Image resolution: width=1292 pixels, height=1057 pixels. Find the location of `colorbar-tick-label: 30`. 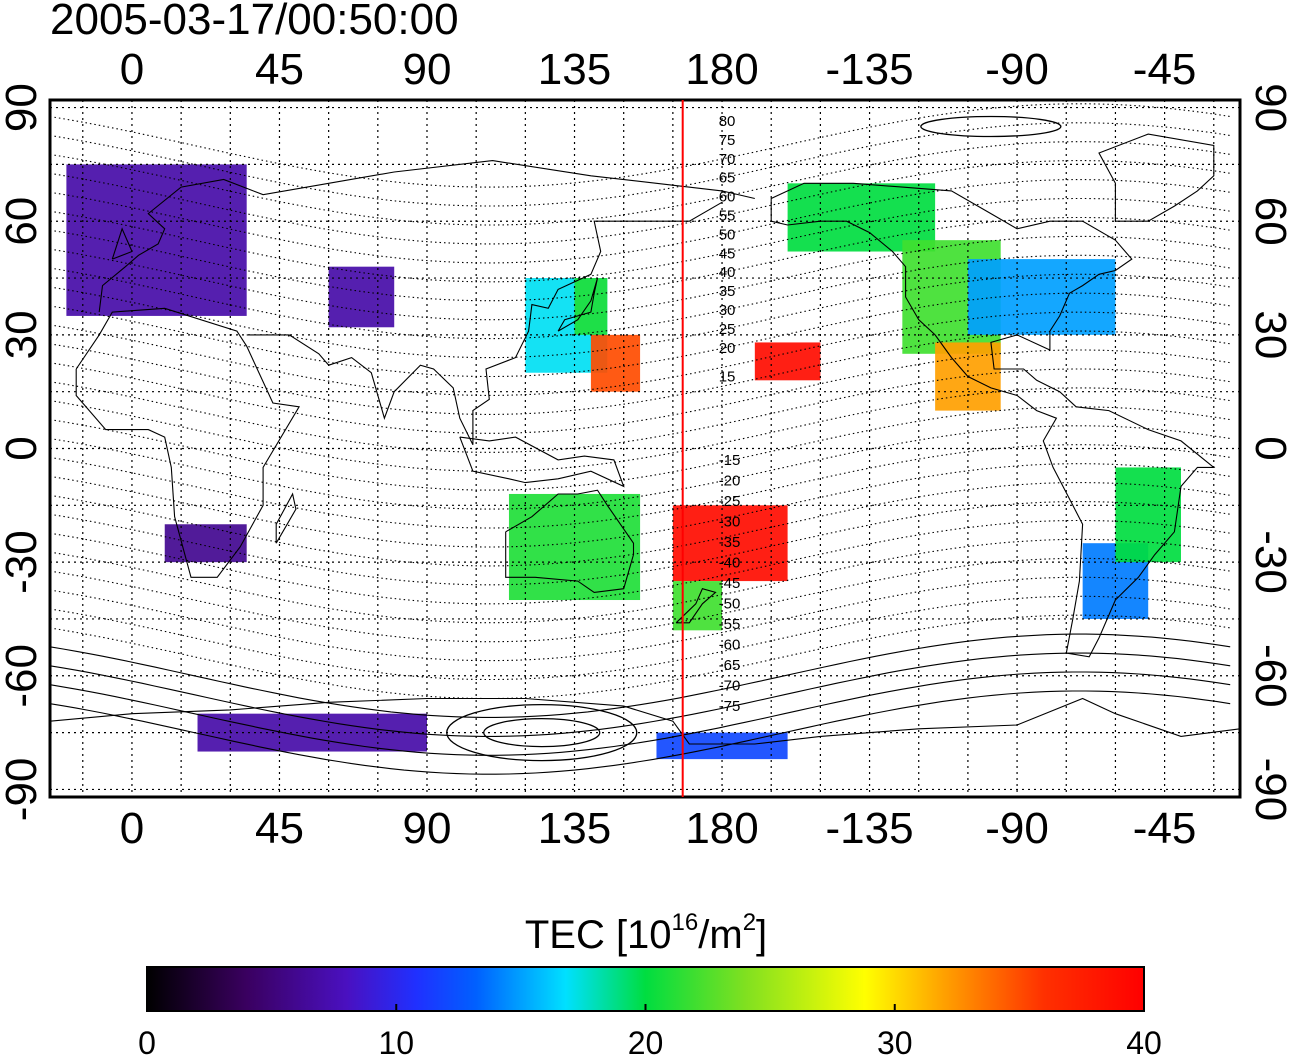

colorbar-tick-label: 30 is located at coordinates (895, 1041).